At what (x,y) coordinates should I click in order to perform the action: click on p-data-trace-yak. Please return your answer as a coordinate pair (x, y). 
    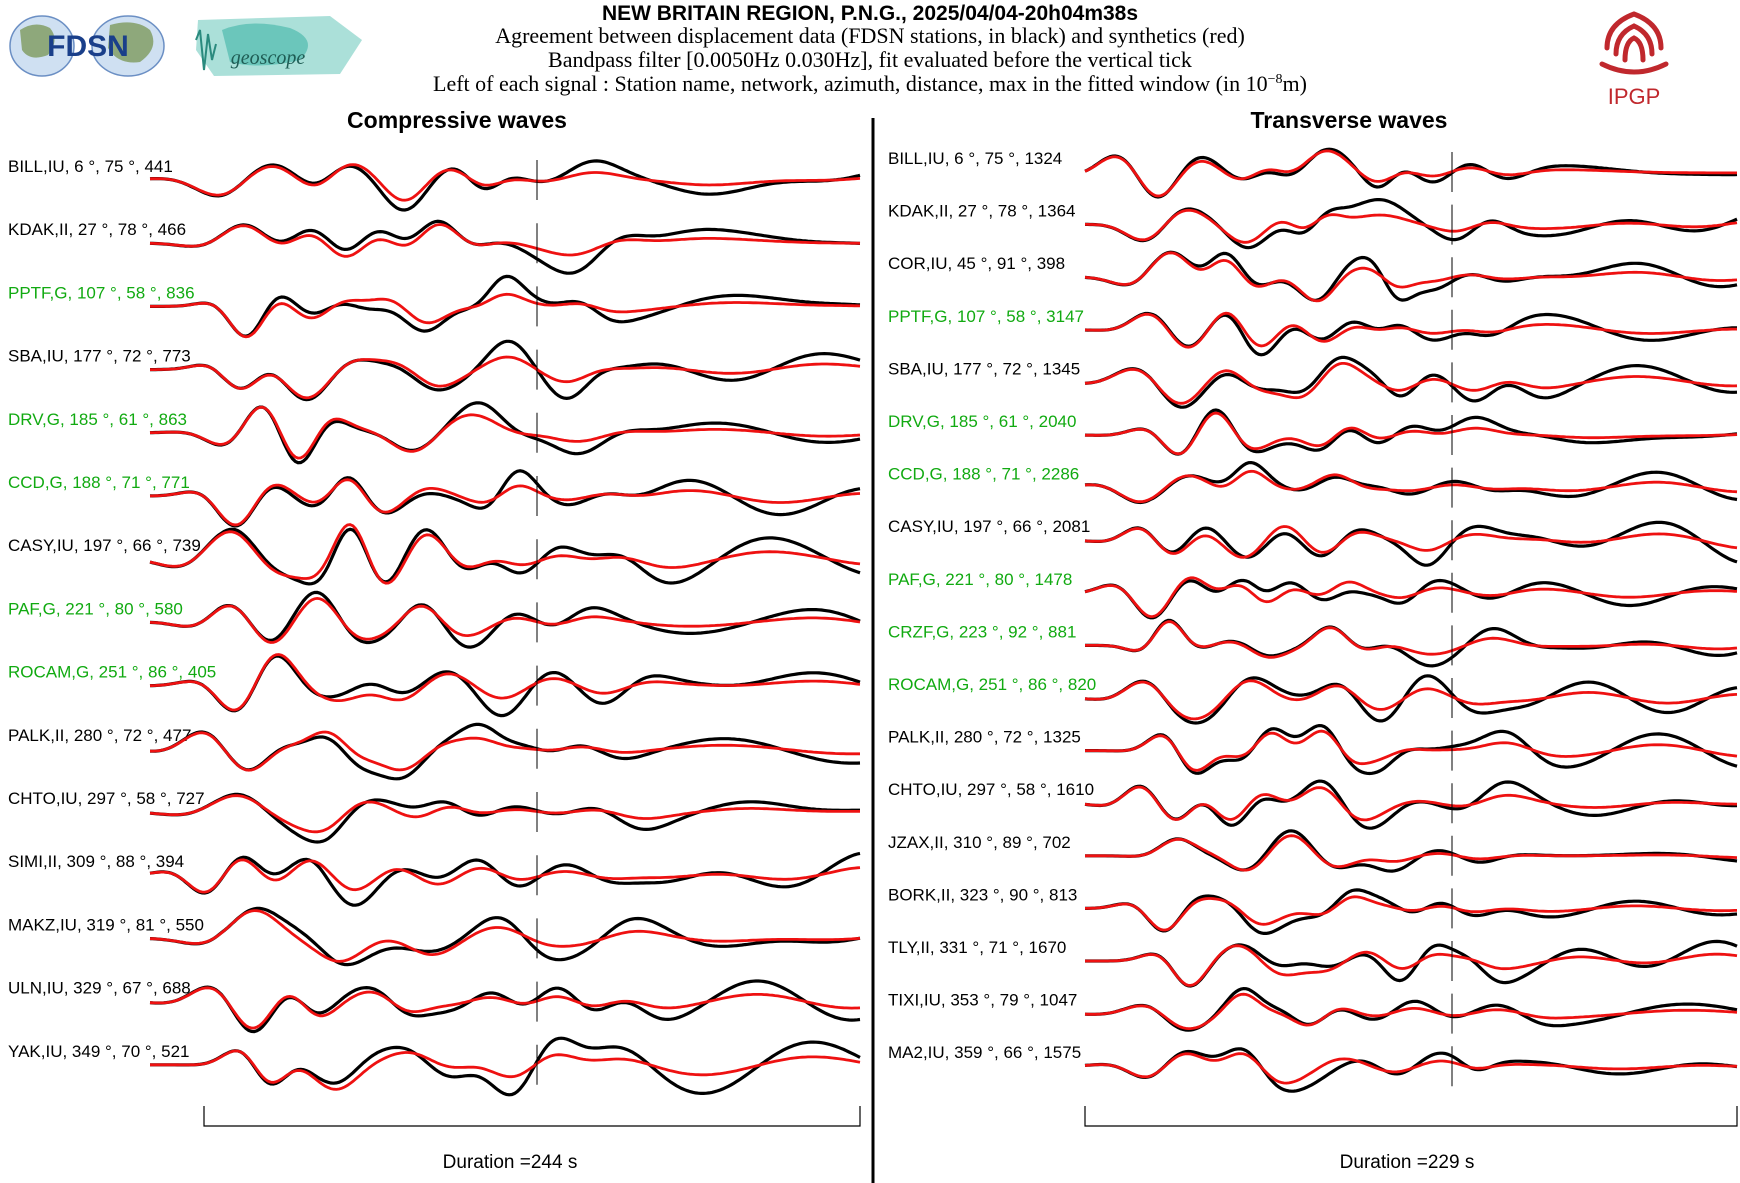
    Looking at the image, I should click on (505, 1066).